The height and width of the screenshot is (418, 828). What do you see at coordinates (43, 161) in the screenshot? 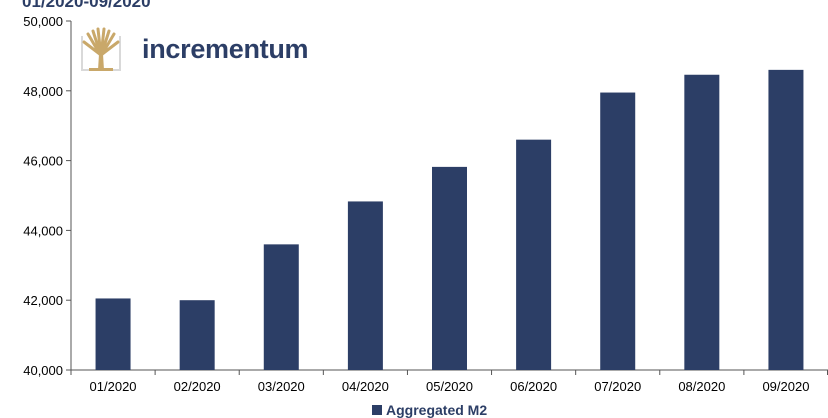
I see `y-tick-label: 46,000` at bounding box center [43, 161].